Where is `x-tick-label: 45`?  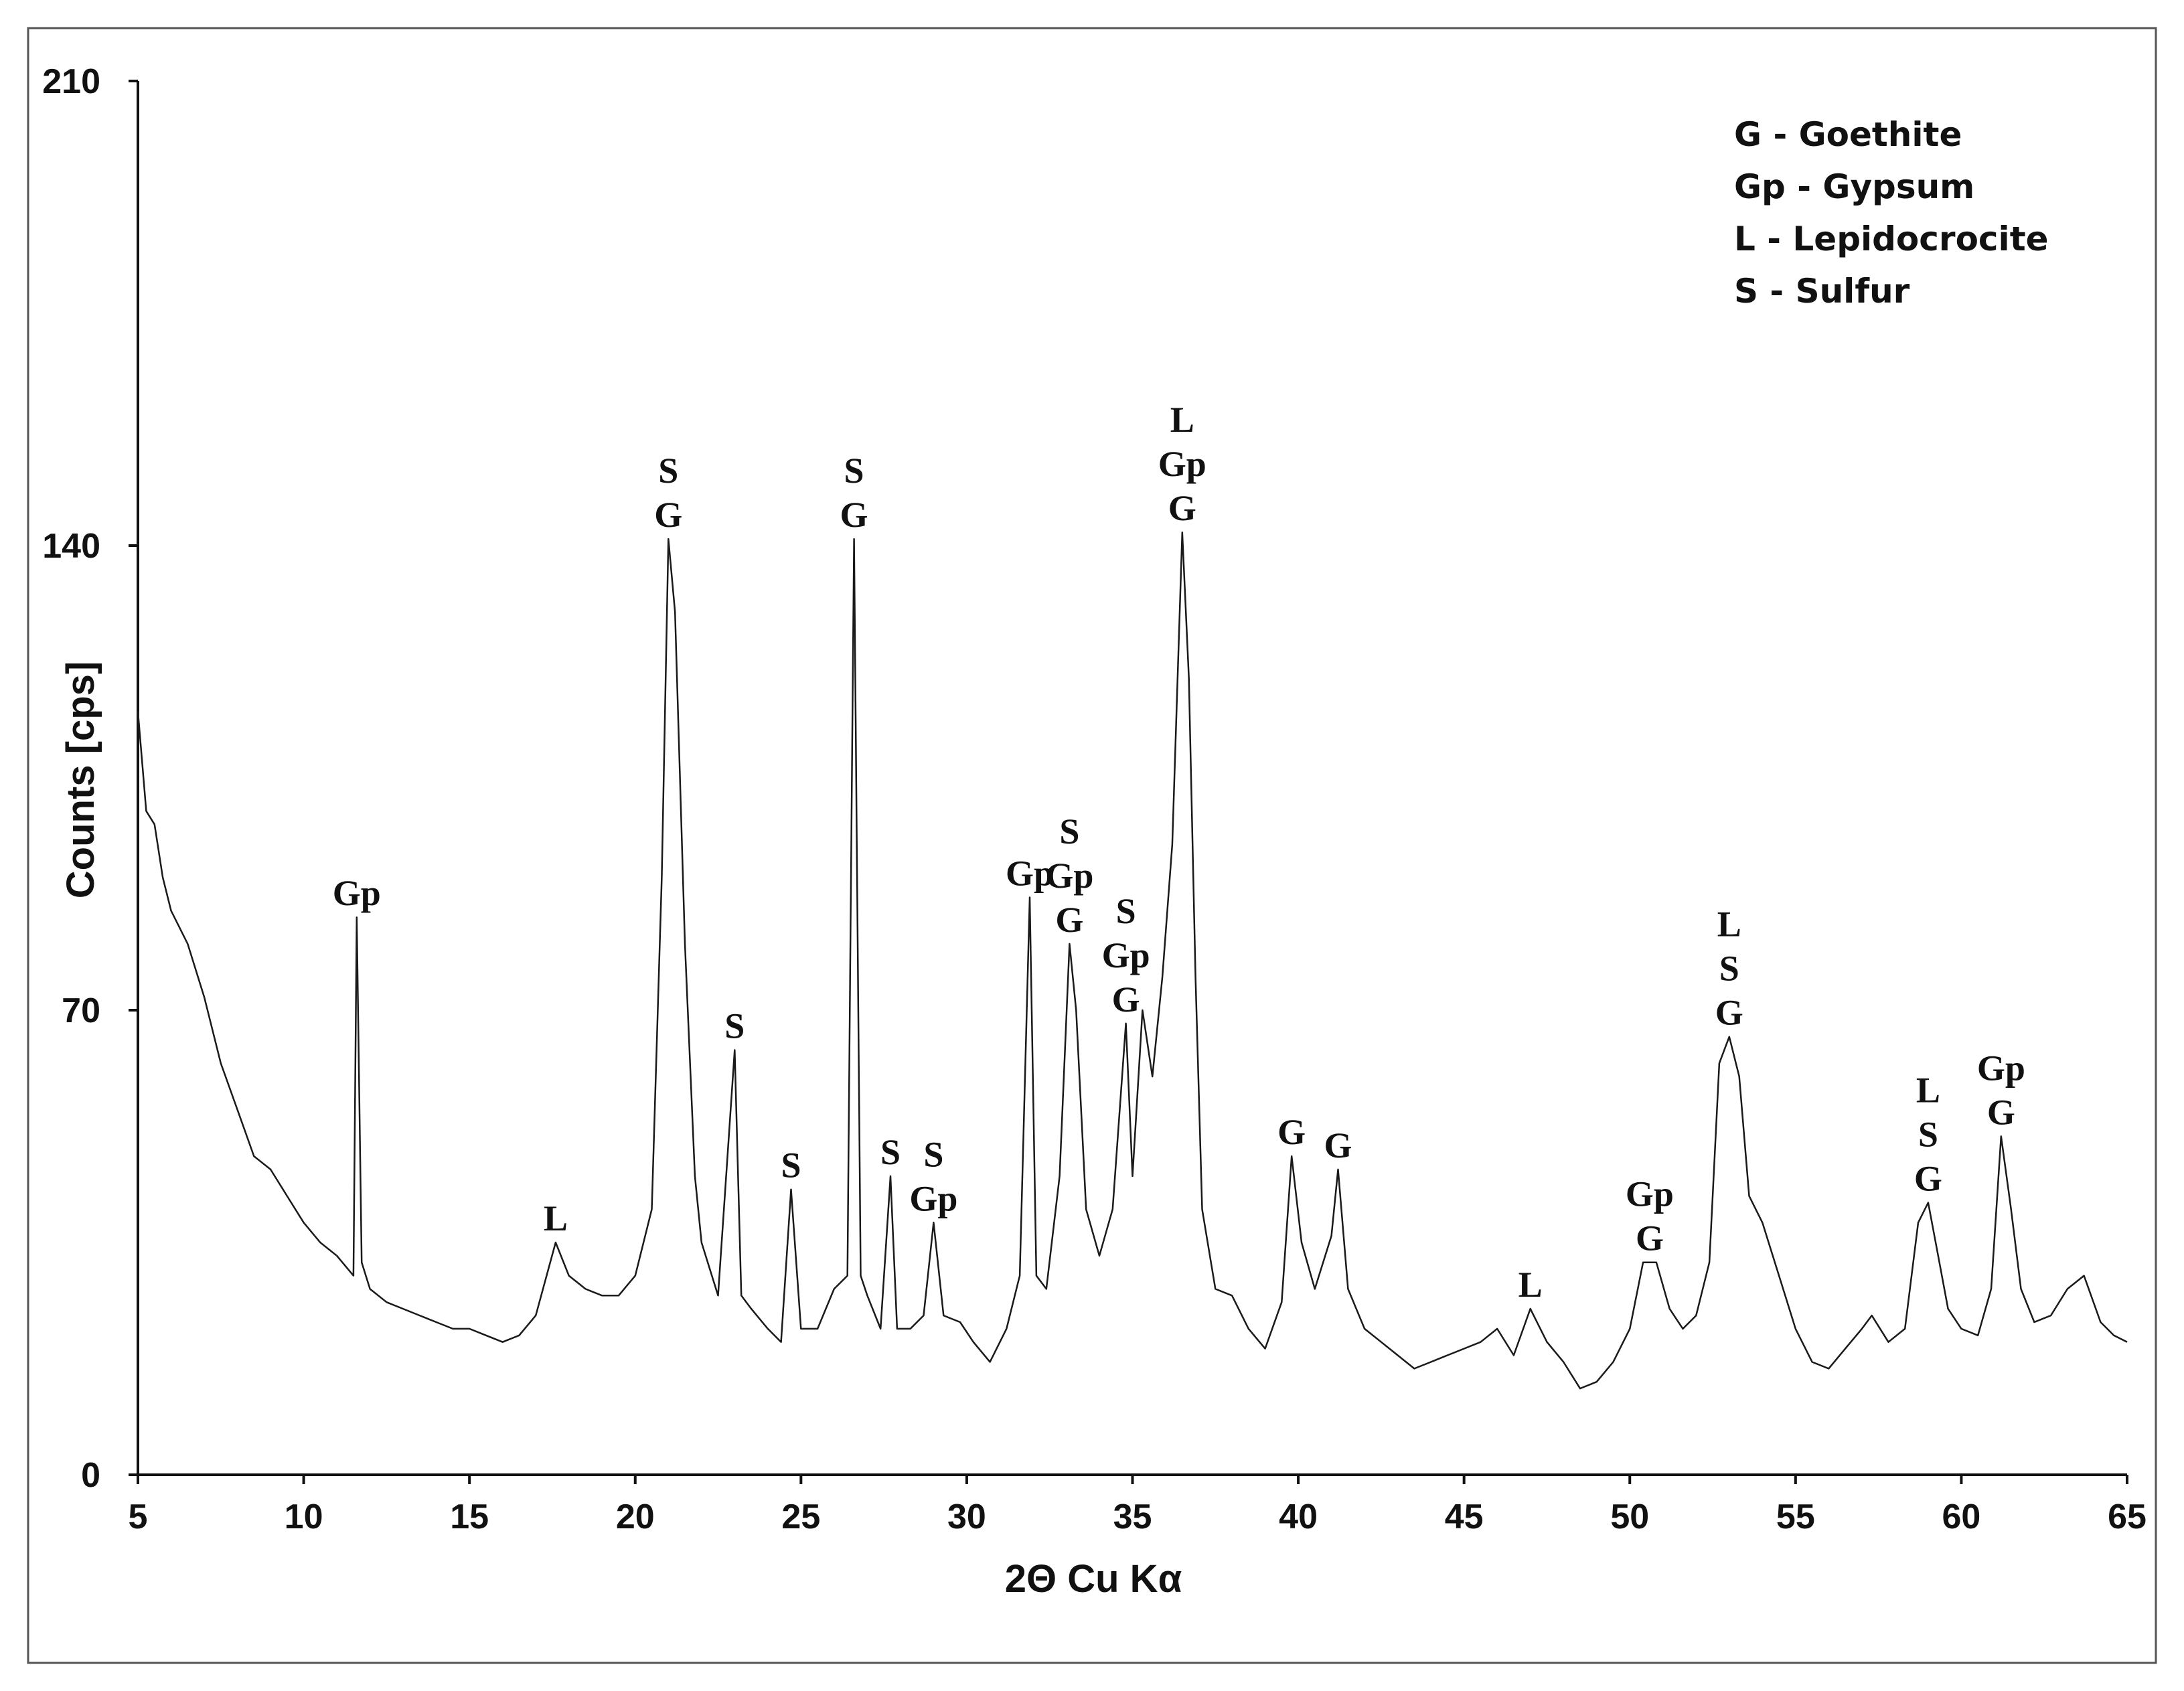 x-tick-label: 45 is located at coordinates (1464, 1517).